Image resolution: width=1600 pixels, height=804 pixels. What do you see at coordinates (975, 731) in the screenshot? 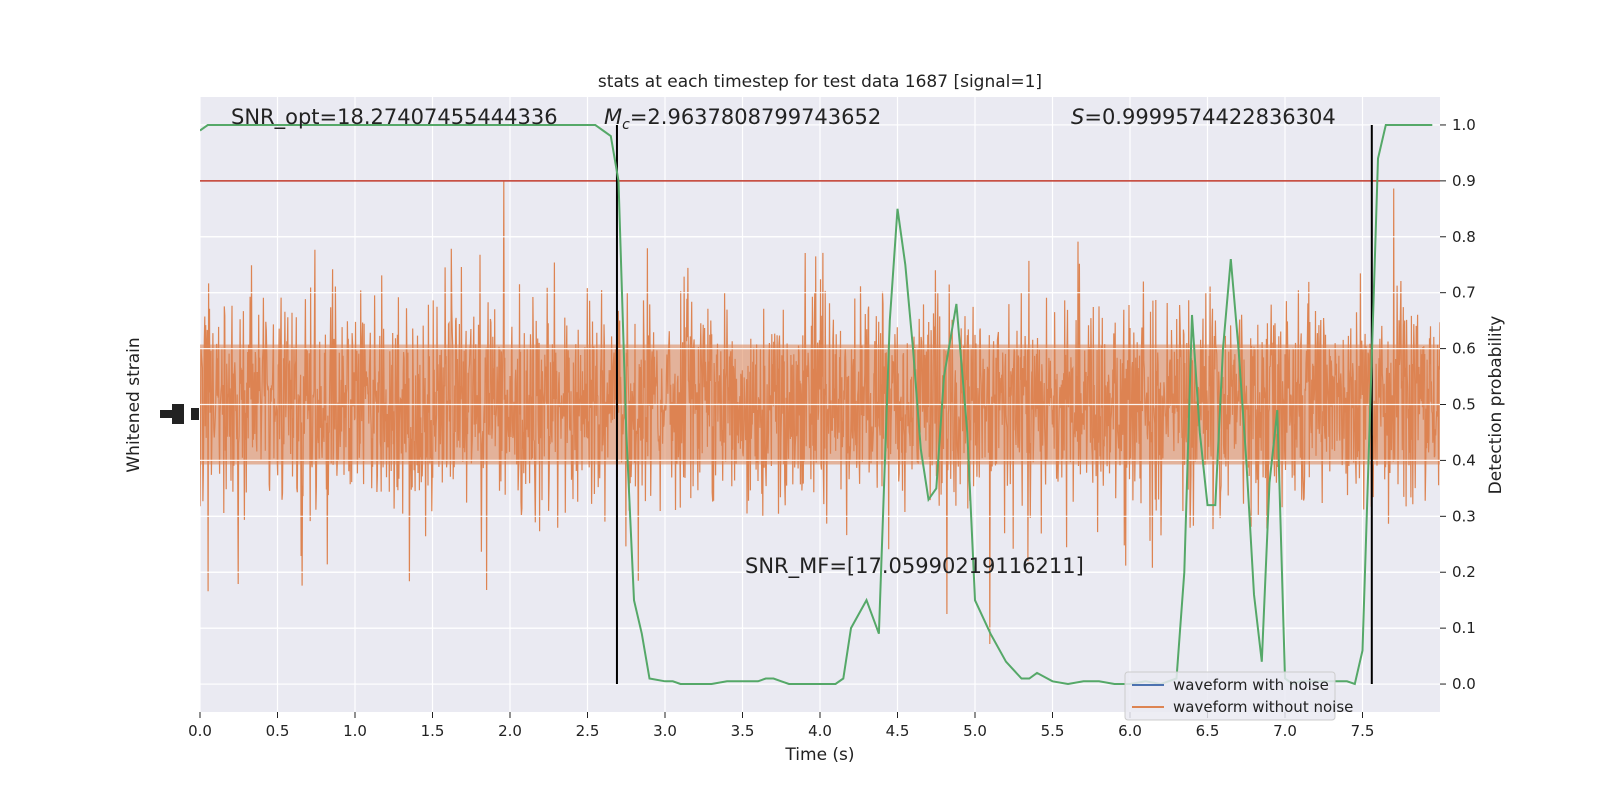
I see `x-tick-label: 5.0` at bounding box center [975, 731].